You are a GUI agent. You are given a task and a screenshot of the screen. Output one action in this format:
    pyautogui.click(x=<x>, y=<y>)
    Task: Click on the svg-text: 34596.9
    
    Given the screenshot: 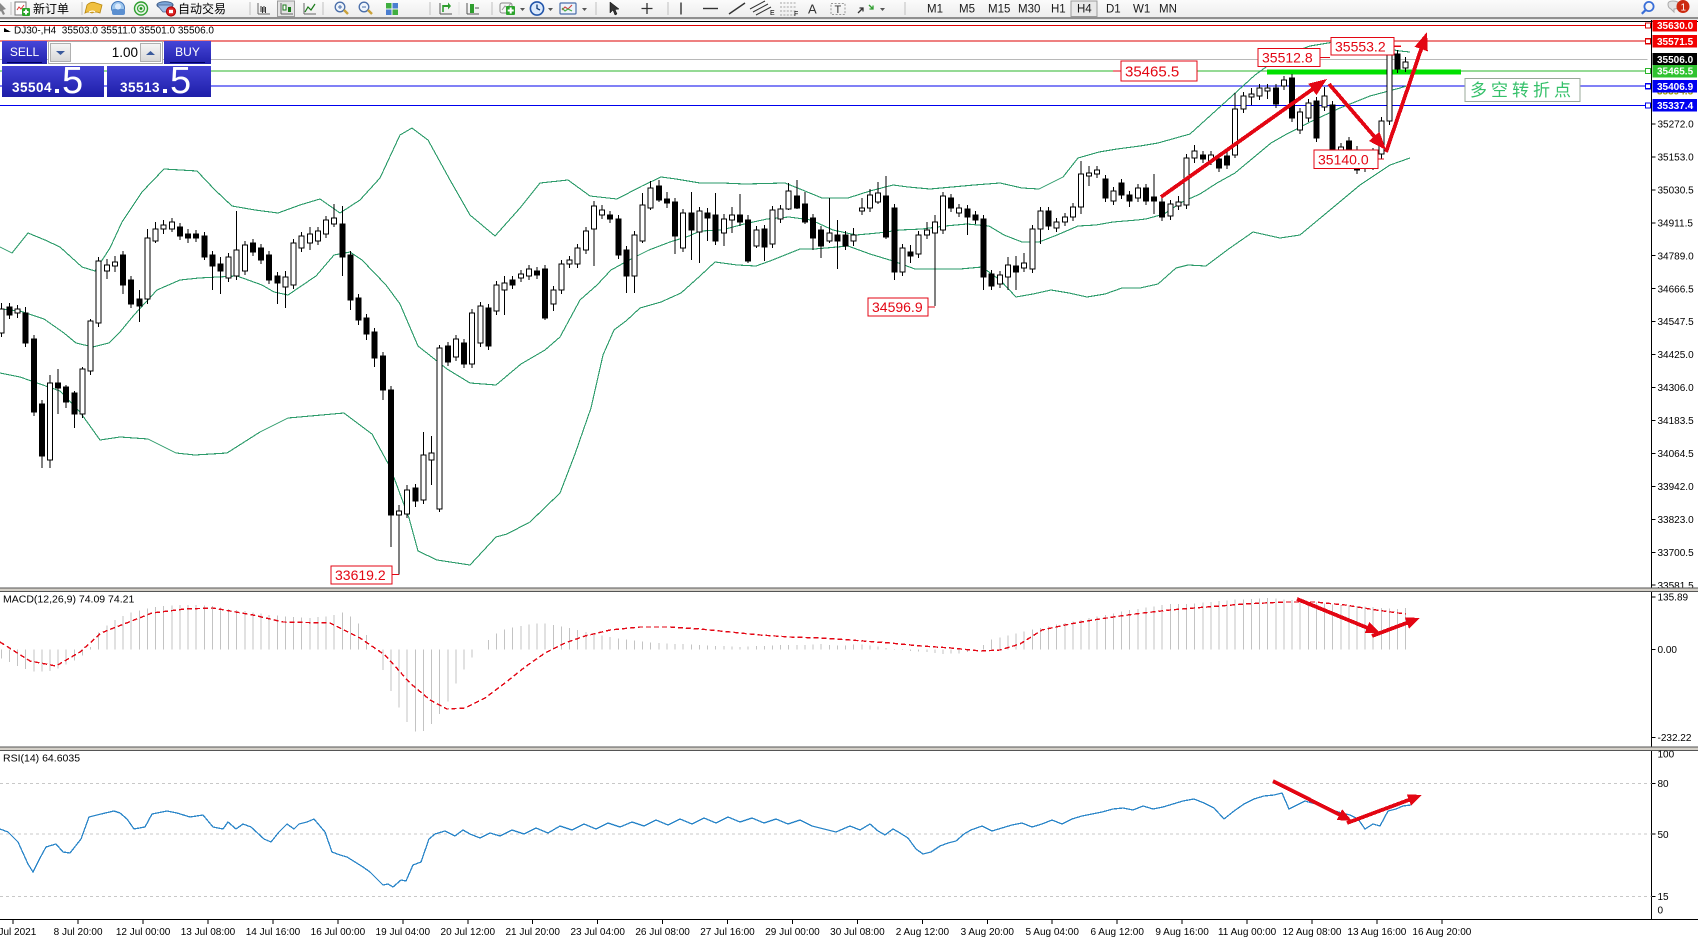 What is the action you would take?
    pyautogui.click(x=897, y=307)
    